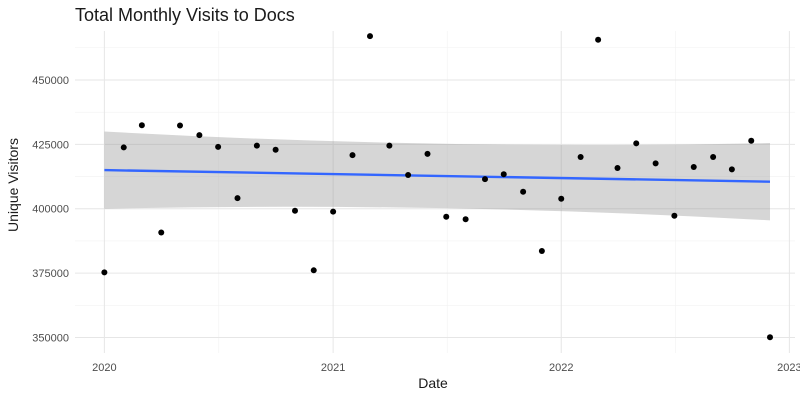 This screenshot has width=800, height=400. What do you see at coordinates (333, 368) in the screenshot?
I see `x-tick-label: 2021` at bounding box center [333, 368].